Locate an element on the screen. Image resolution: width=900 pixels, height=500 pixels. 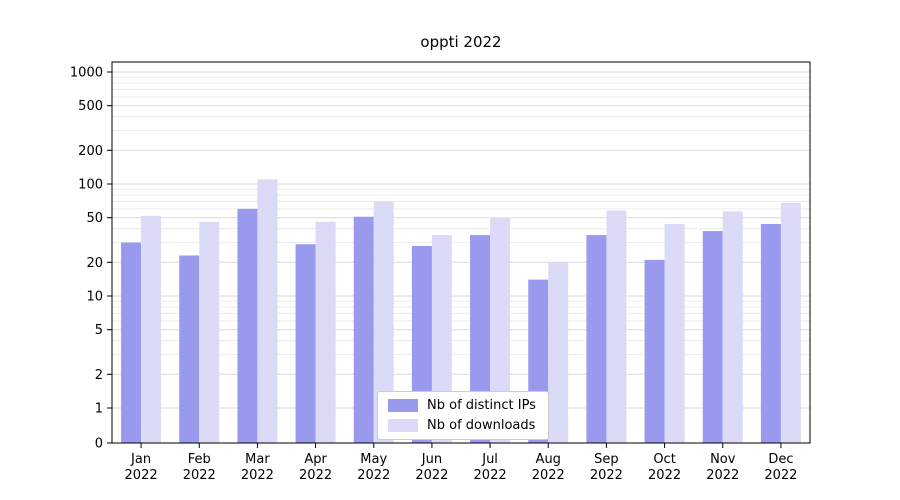
x-tick-label-month: Nov is located at coordinates (723, 459).